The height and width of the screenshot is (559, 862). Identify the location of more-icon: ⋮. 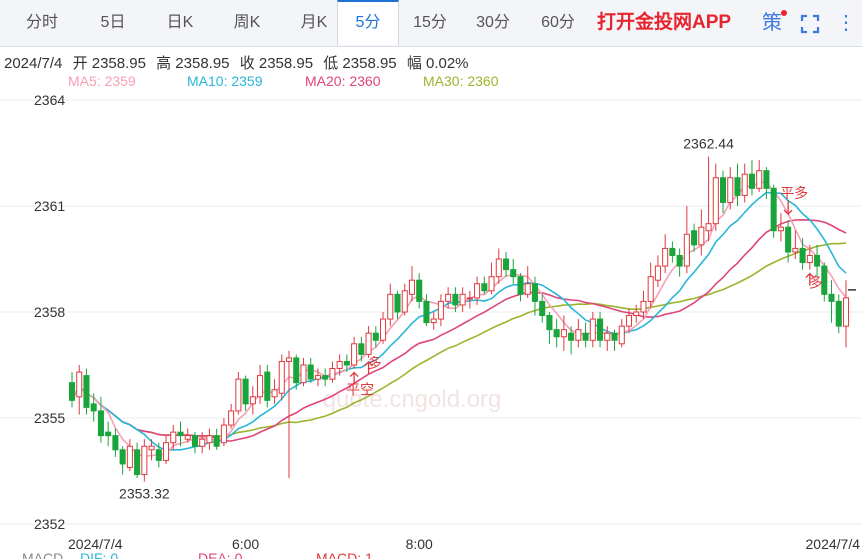
(846, 23).